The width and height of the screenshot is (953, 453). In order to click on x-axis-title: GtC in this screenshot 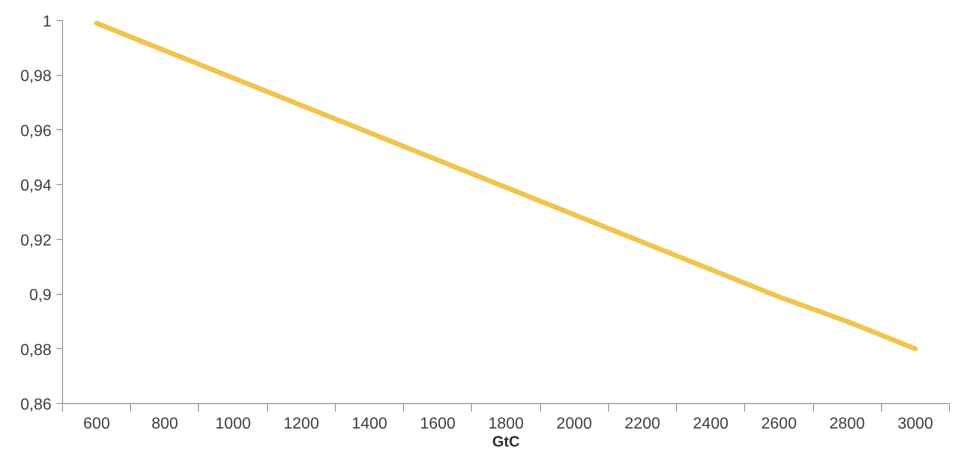, I will do `click(506, 442)`.